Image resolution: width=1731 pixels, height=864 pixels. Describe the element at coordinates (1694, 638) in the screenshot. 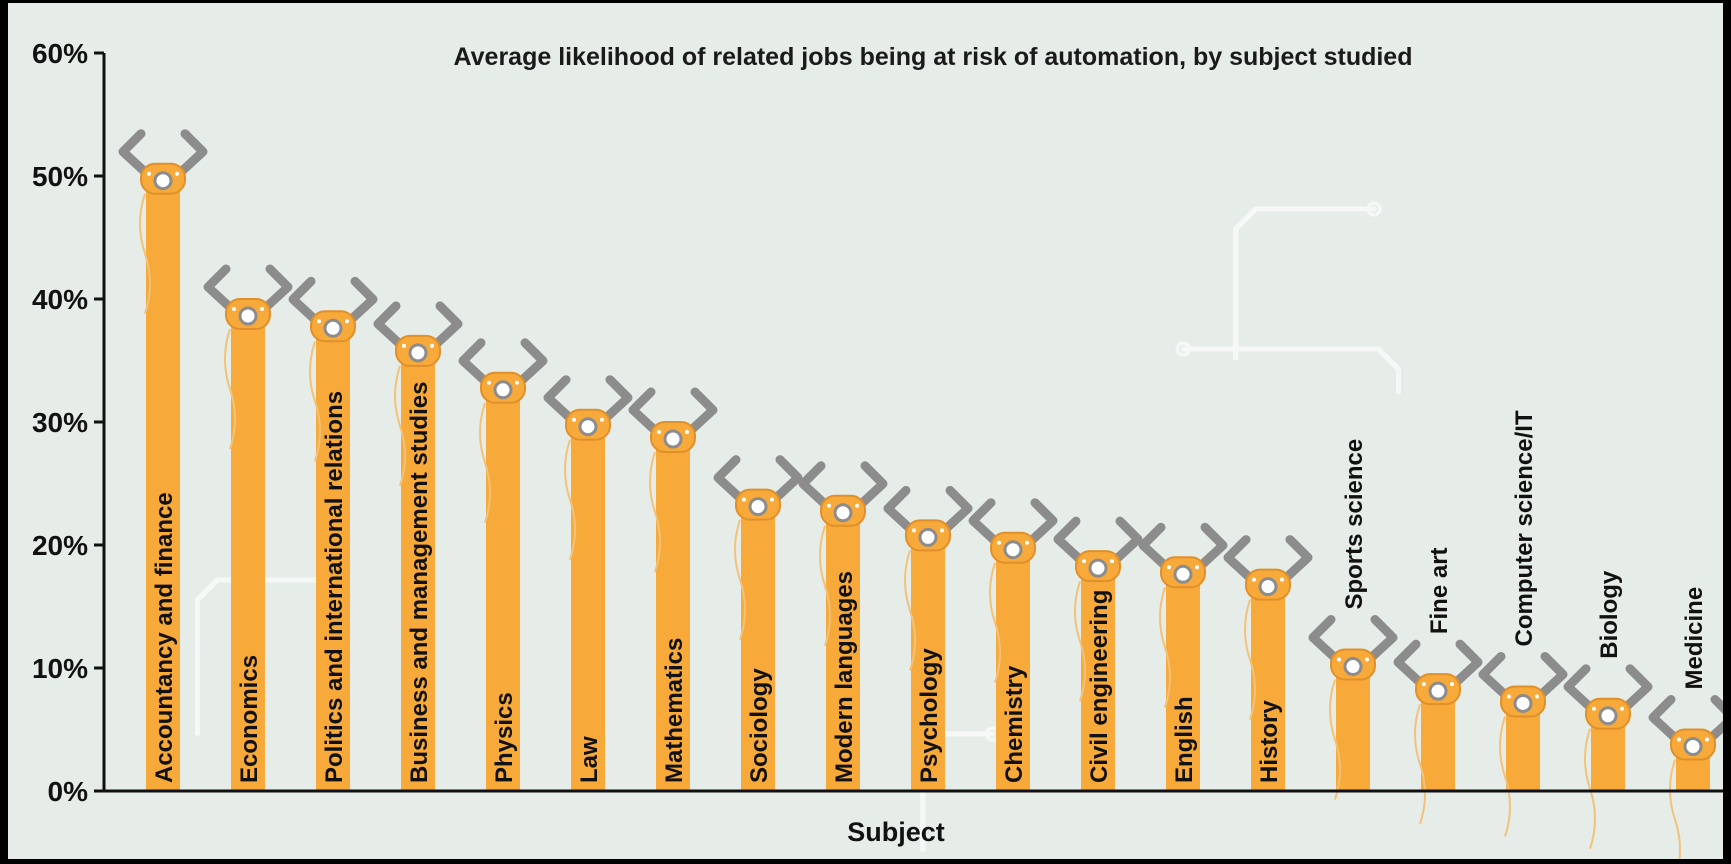

I see `category-label: Medicine` at that location.